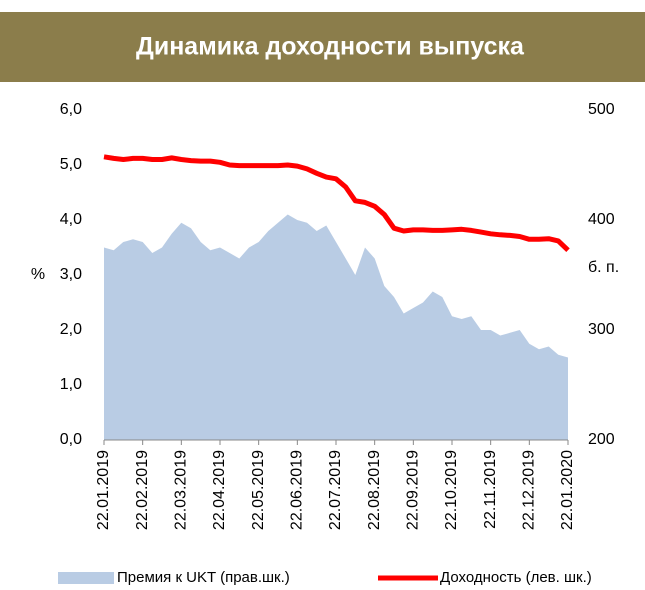 This screenshot has height=590, width=645. I want to click on x-tick-label: 22.08.2019, so click(374, 490).